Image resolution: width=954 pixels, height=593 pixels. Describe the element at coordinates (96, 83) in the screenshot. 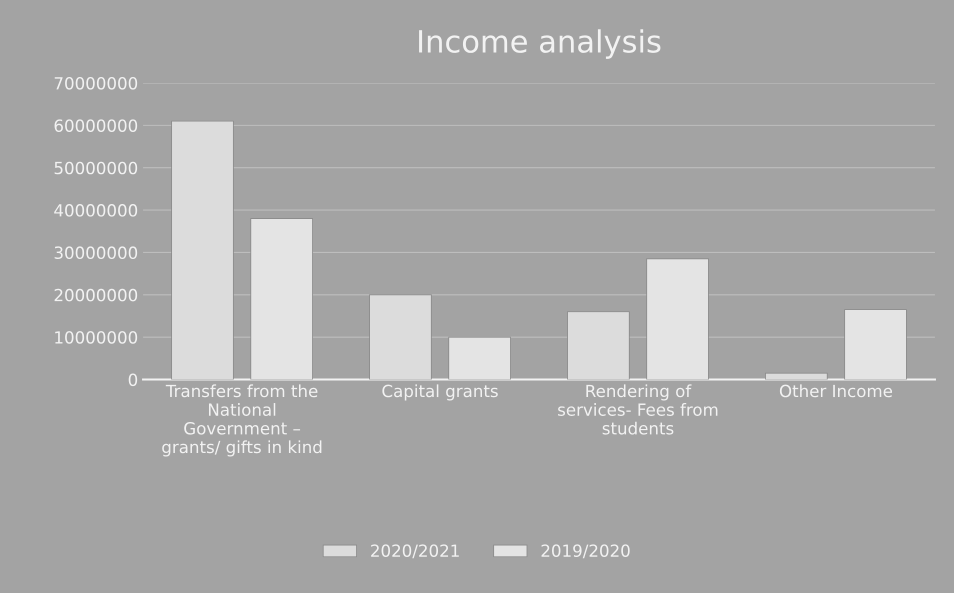

I see `y-tick-label: 70000000` at that location.